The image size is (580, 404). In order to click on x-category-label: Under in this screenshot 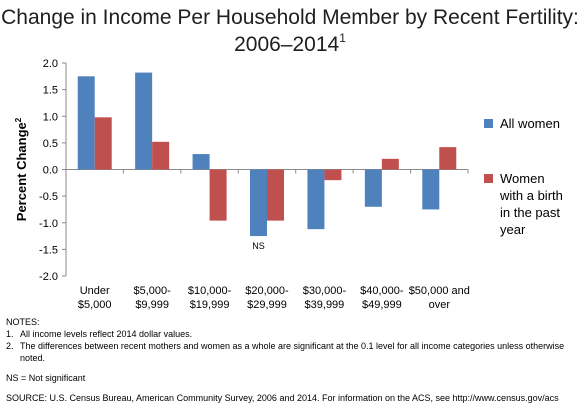, I will do `click(95, 291)`.